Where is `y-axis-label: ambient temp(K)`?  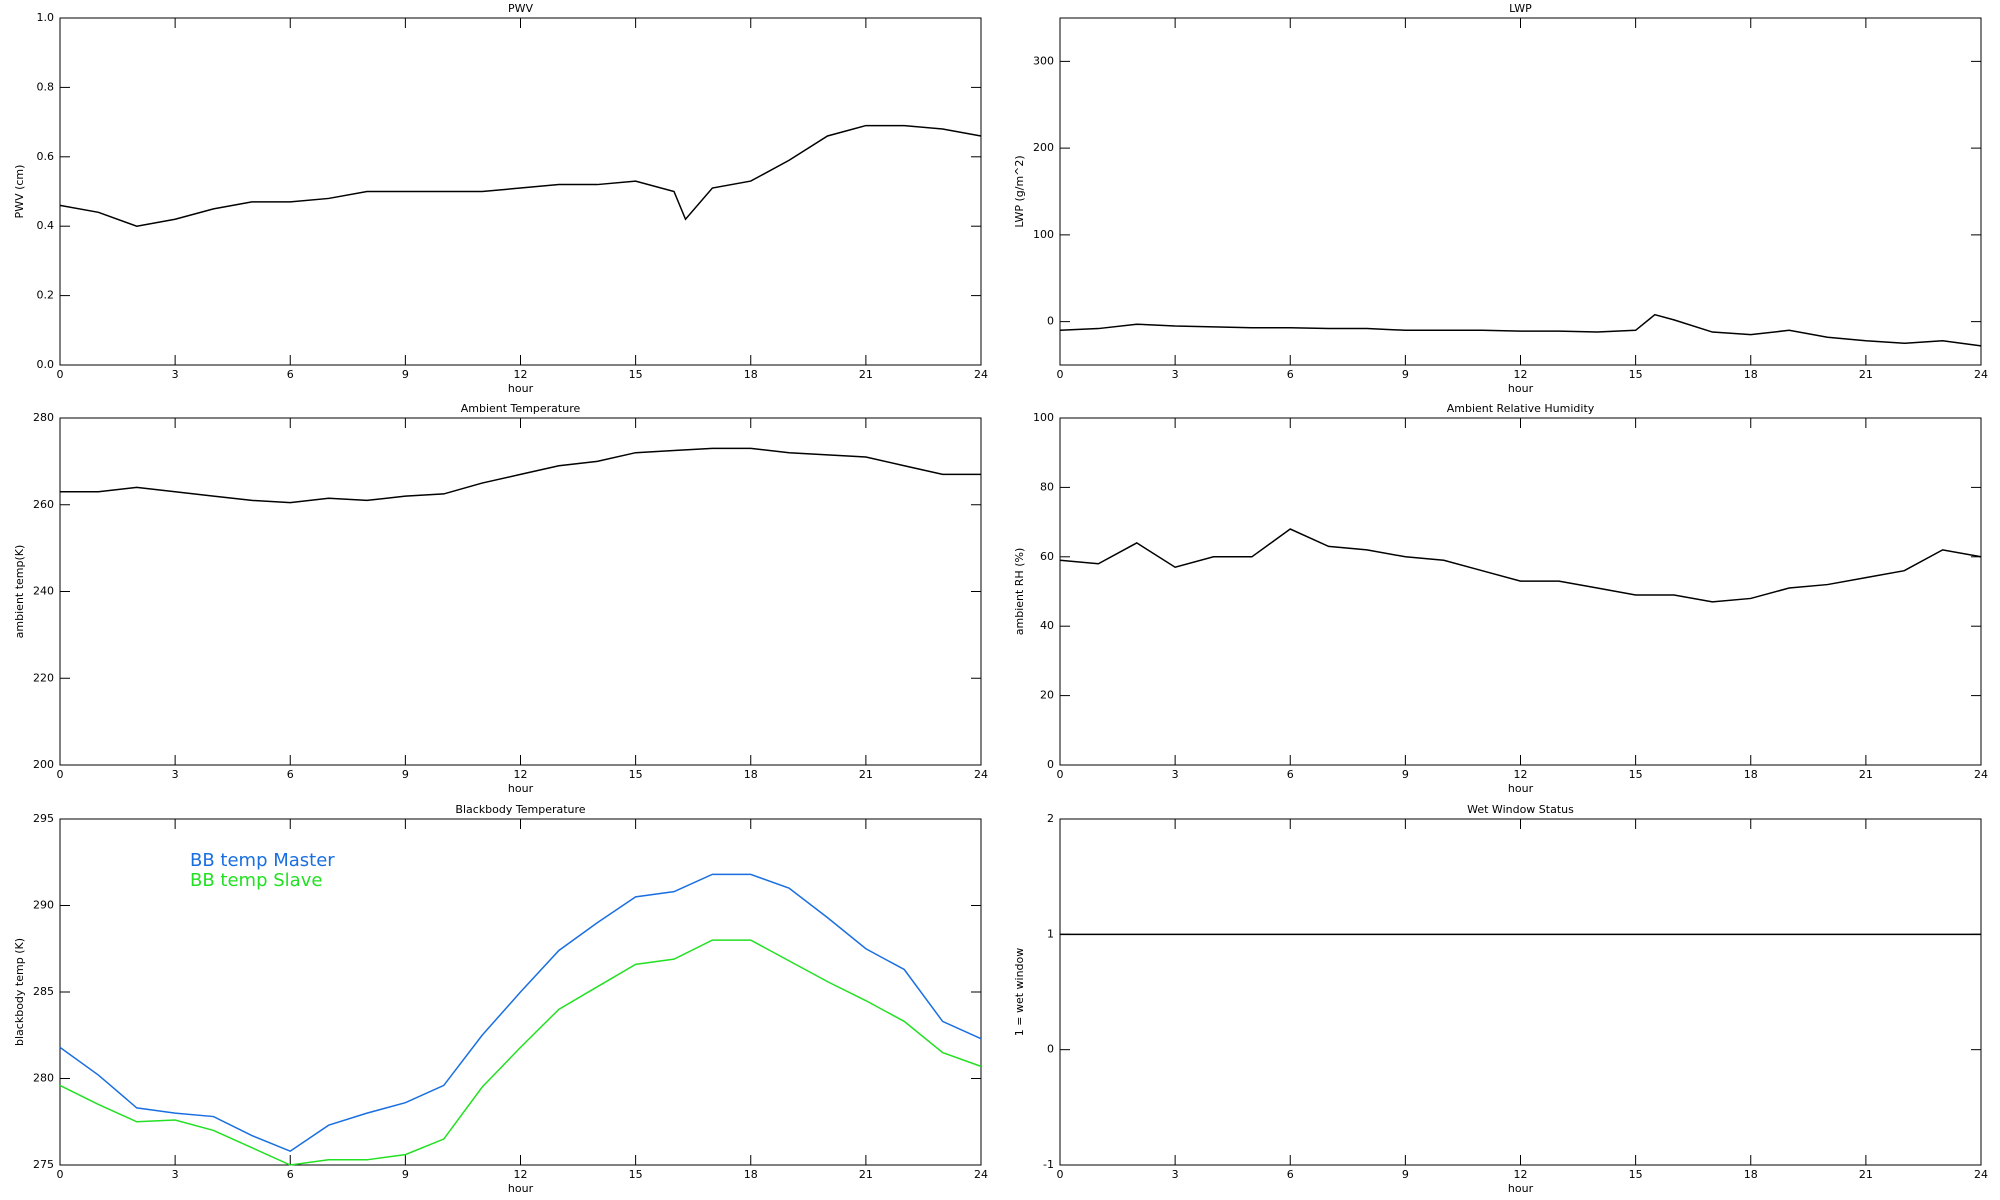
y-axis-label: ambient temp(K) is located at coordinates (19, 592).